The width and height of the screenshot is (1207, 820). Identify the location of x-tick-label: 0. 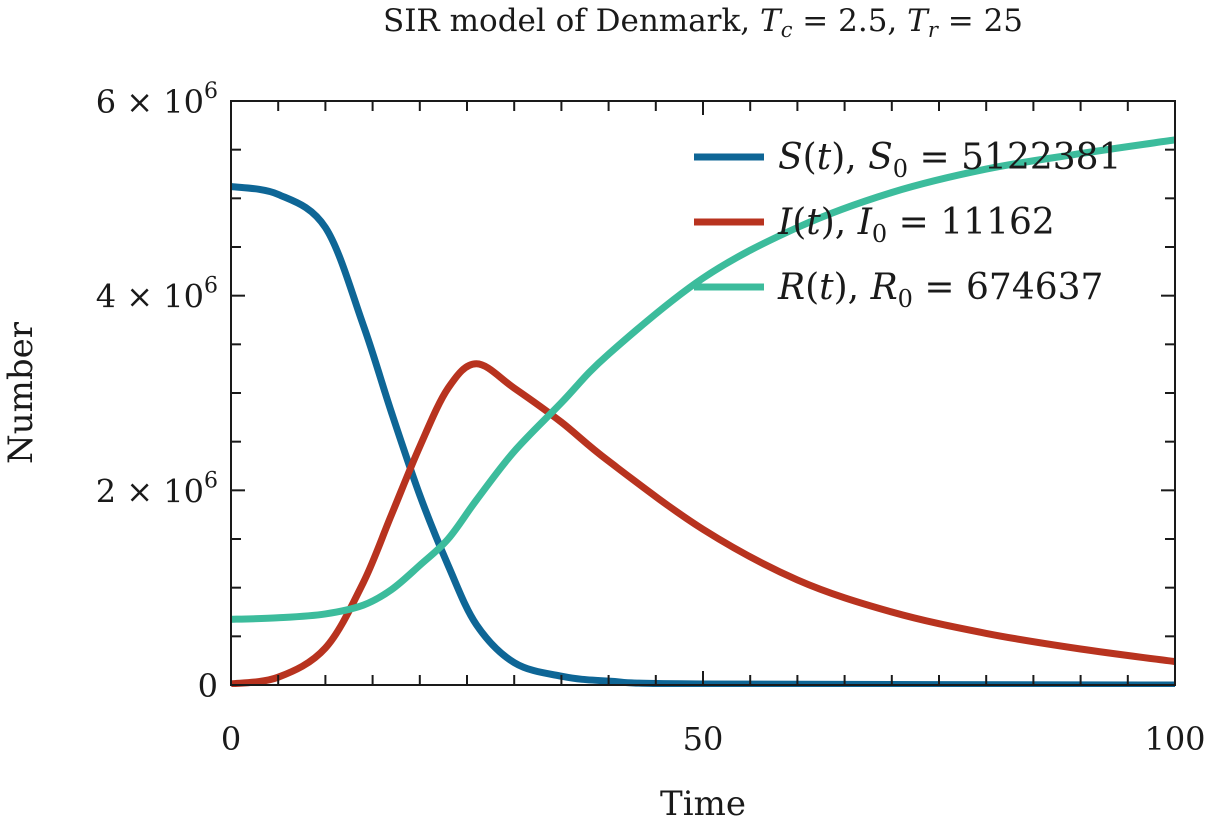
(231, 739).